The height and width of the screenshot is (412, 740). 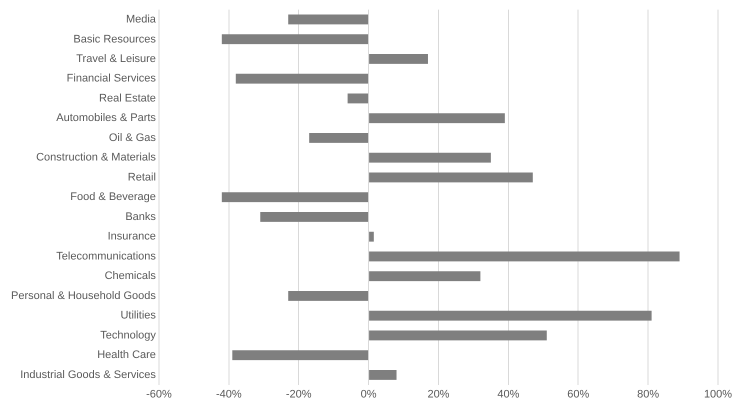 I want to click on y-tick-label: Oil & Gas, so click(x=132, y=138).